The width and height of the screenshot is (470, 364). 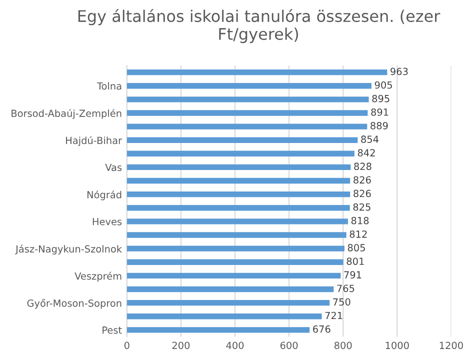 What do you see at coordinates (361, 207) in the screenshot?
I see `data-label: 825` at bounding box center [361, 207].